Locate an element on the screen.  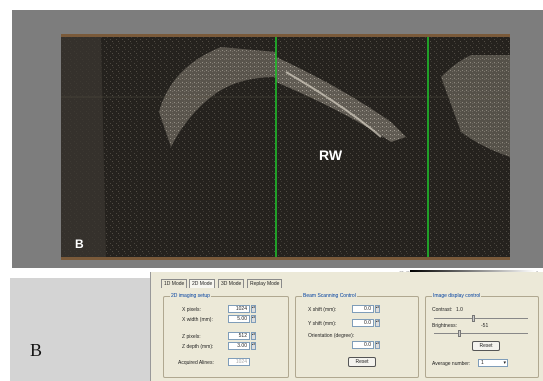
average-number-value: 1 is located at coordinates (482, 363).